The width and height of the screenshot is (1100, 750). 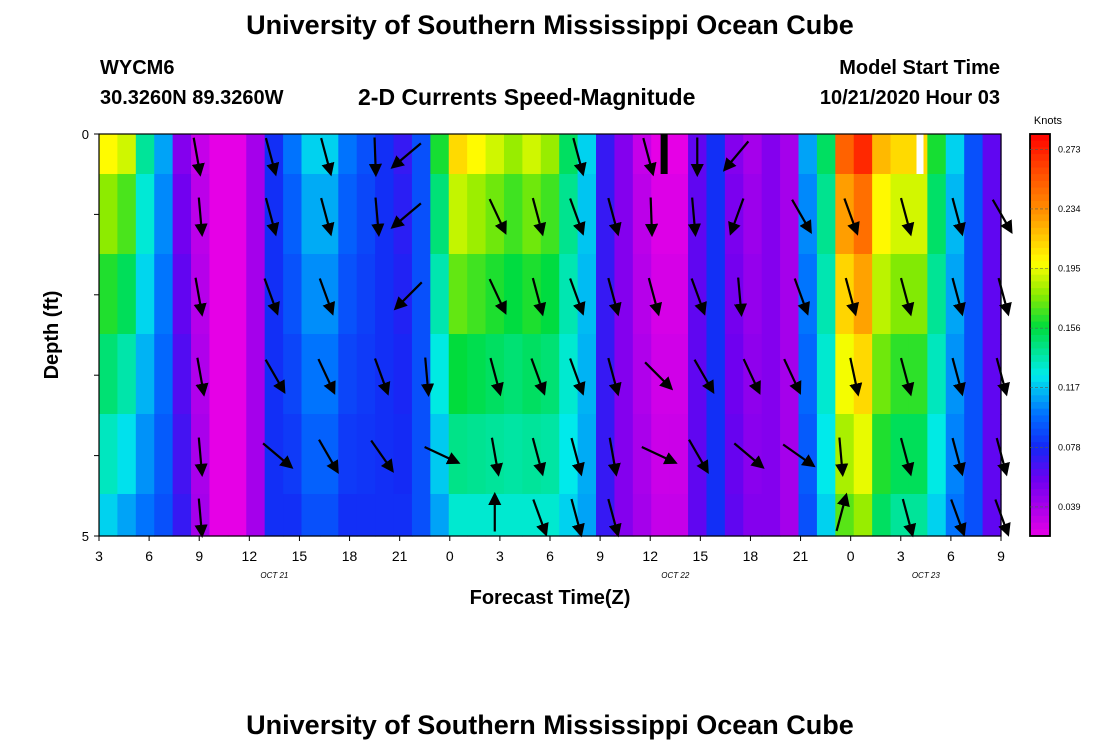 What do you see at coordinates (52, 335) in the screenshot?
I see `y-axis-label: Depth (ft)` at bounding box center [52, 335].